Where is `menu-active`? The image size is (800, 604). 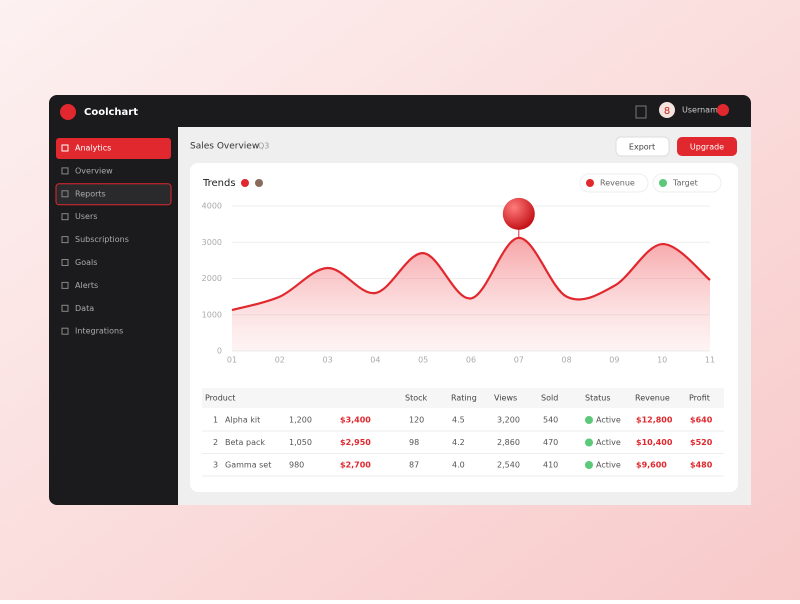 menu-active is located at coordinates (113, 148).